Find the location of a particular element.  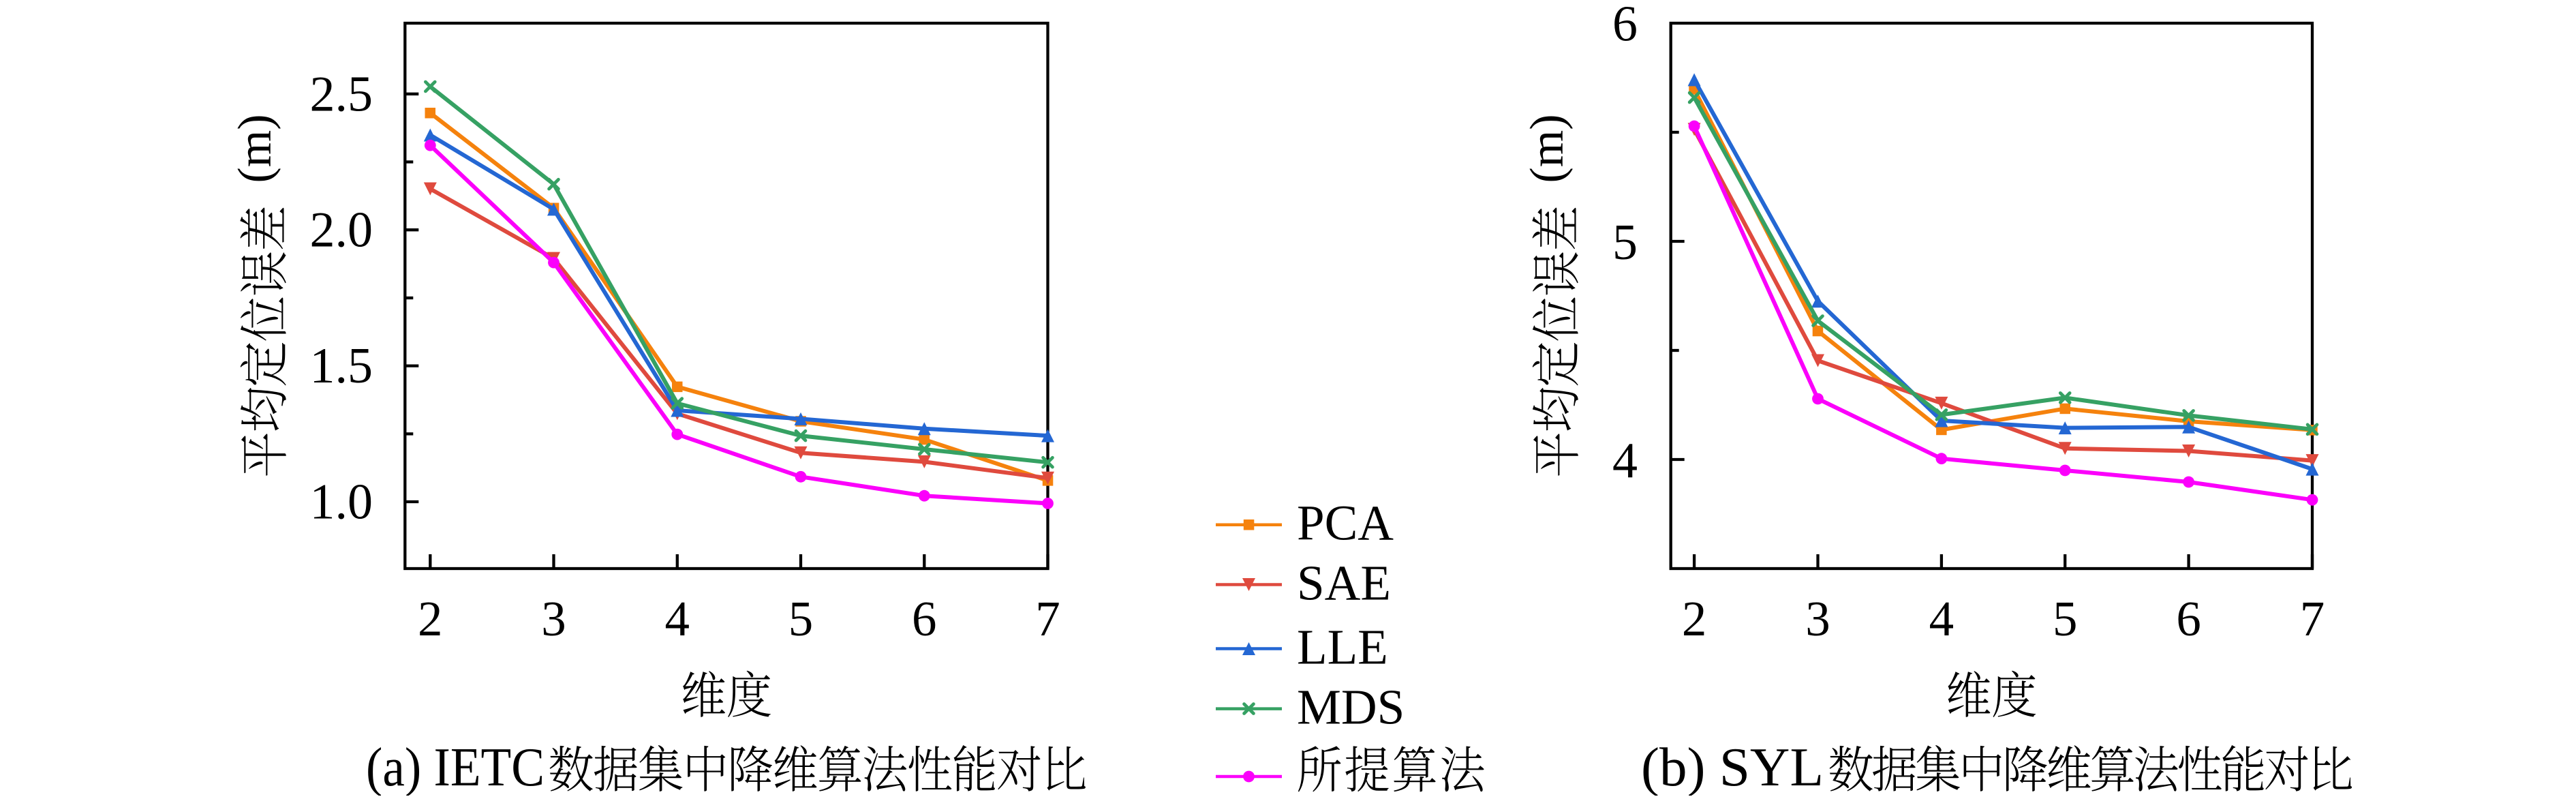

svg-text: SAE is located at coordinates (1344, 583).